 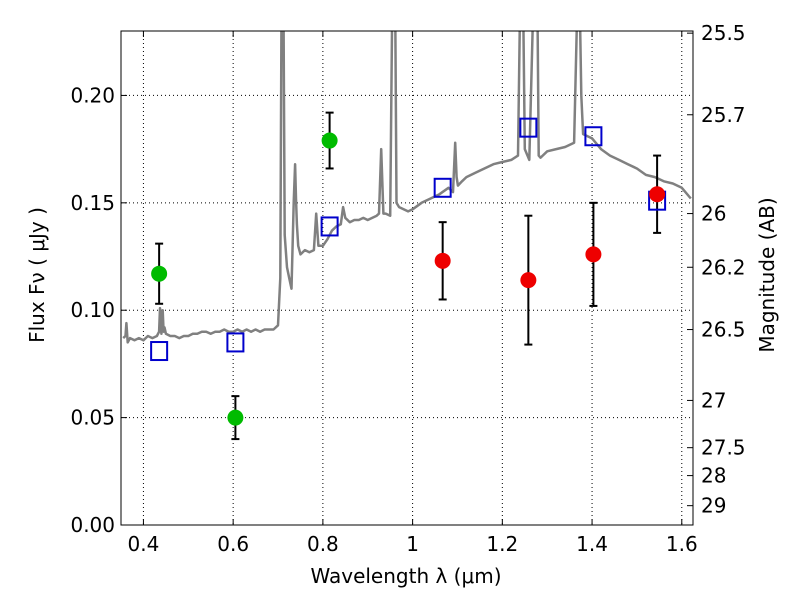 What do you see at coordinates (92, 95) in the screenshot?
I see `y-tick-label: 0.20` at bounding box center [92, 95].